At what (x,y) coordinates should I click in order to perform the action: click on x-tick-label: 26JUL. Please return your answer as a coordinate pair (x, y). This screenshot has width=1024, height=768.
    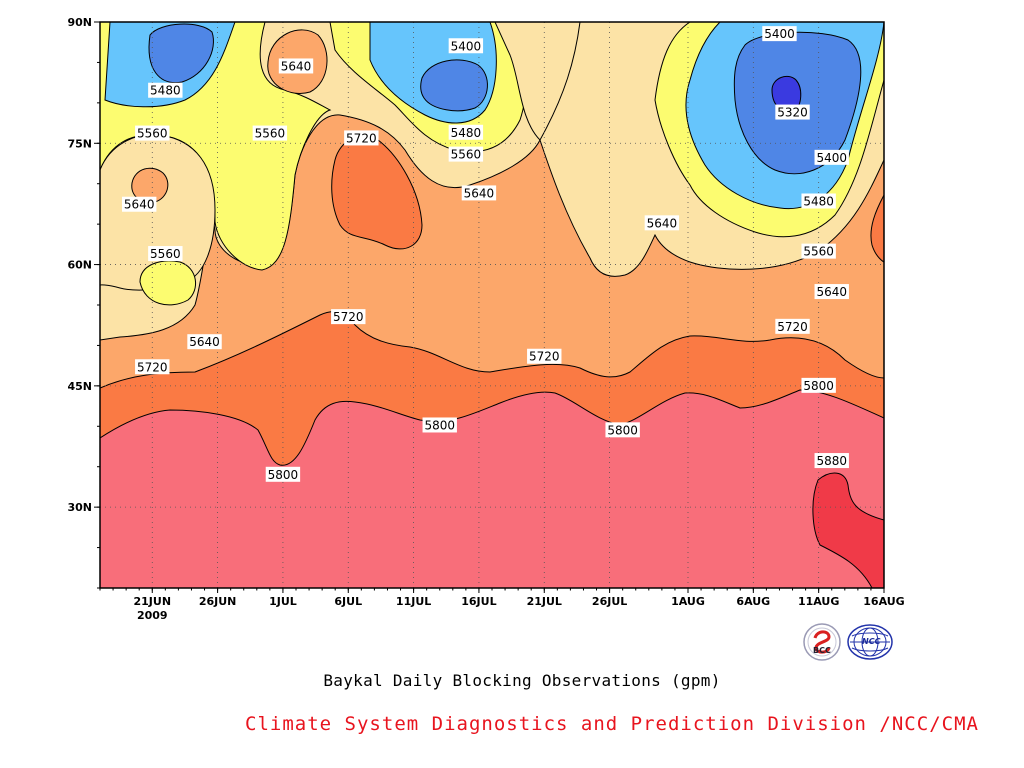
    Looking at the image, I should click on (609, 601).